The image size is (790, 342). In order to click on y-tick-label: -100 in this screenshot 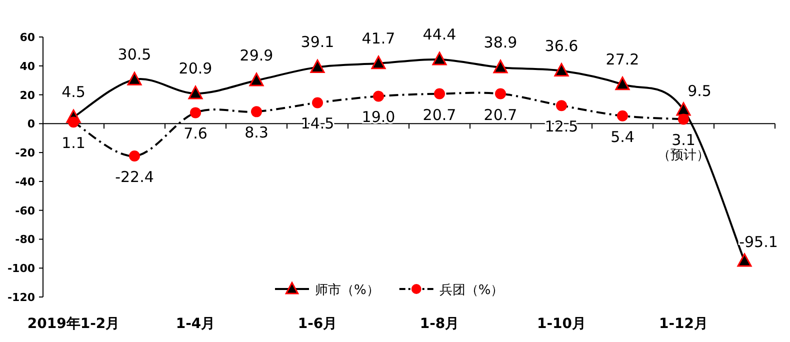, I will do `click(21, 269)`.